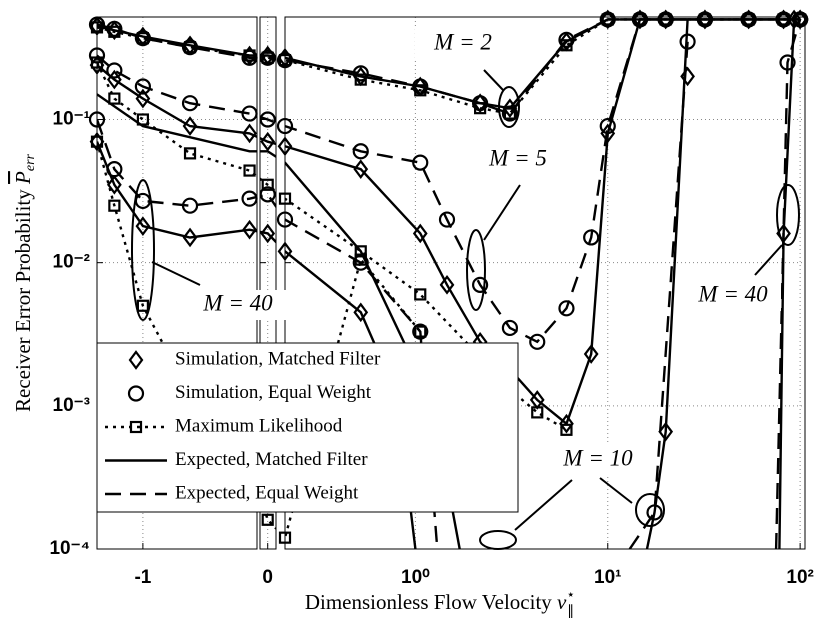 The height and width of the screenshot is (626, 830). I want to click on y-label-text: Receiver Error Probability, so click(23, 300).